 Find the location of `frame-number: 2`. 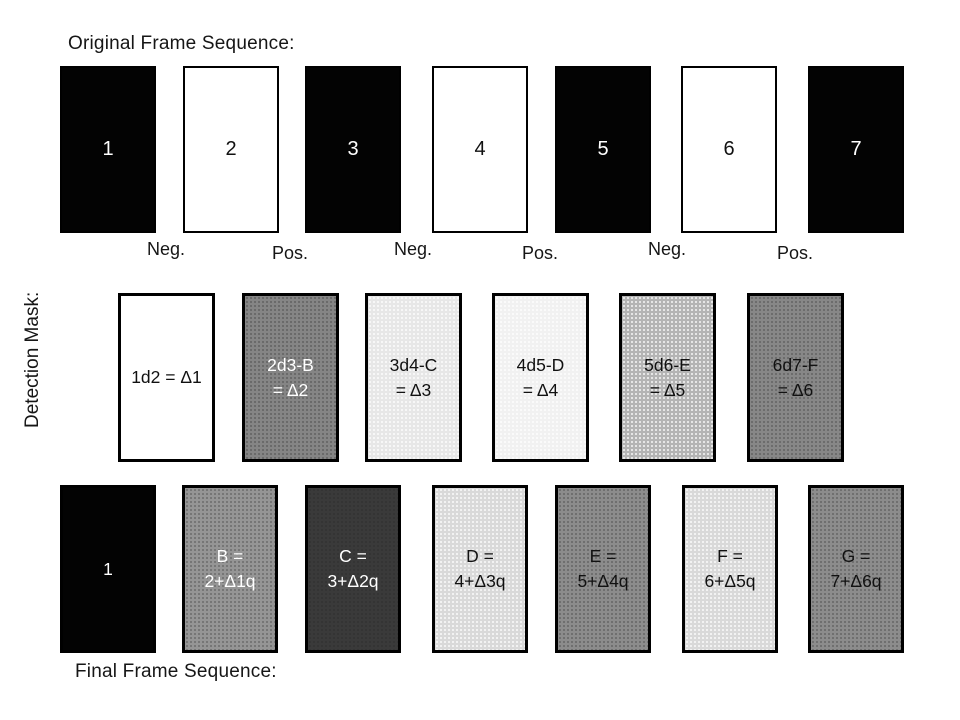

frame-number: 2 is located at coordinates (231, 149).